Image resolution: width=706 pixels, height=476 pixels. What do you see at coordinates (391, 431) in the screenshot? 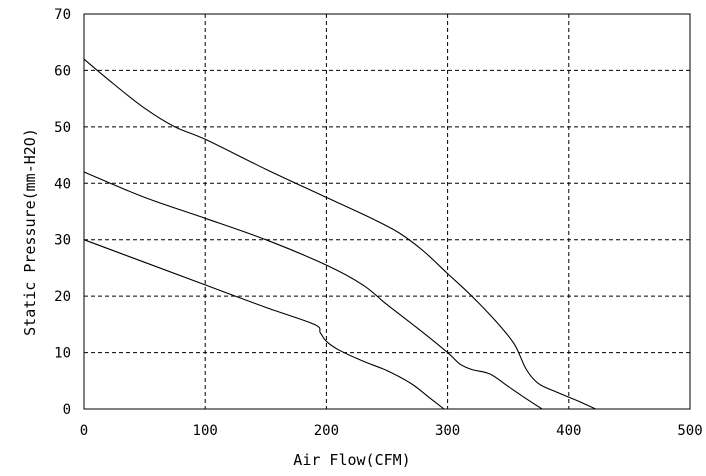
I see `x-tick-labels: 0 100 200 300 400 500` at bounding box center [391, 431].